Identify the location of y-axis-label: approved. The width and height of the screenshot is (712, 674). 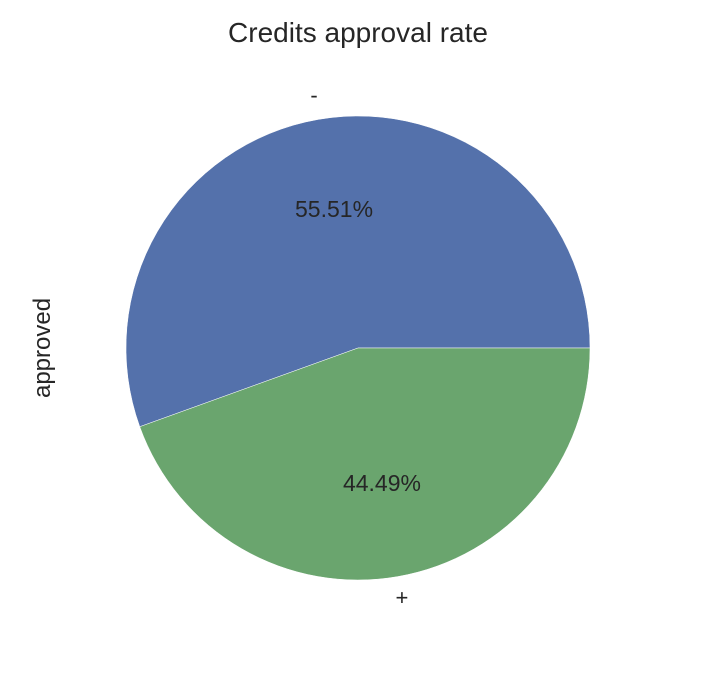
(42, 348).